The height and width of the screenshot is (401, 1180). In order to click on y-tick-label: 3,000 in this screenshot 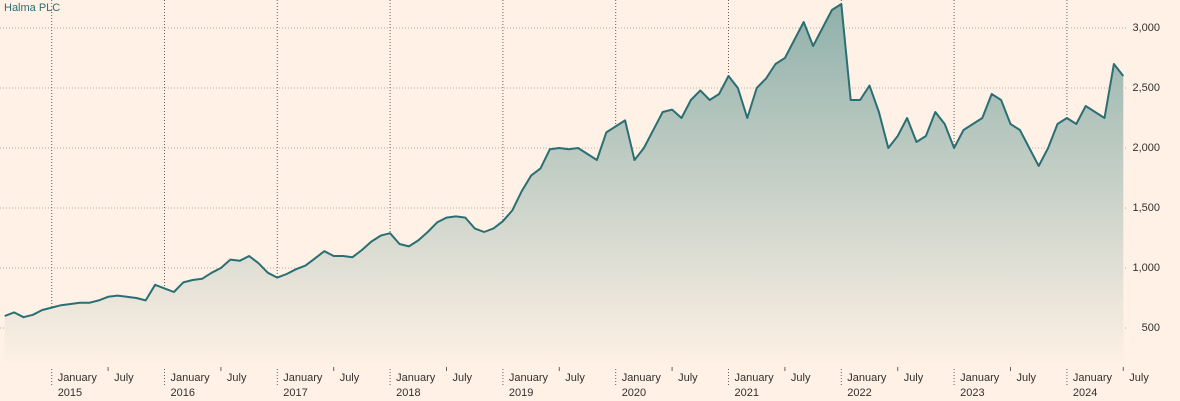, I will do `click(1146, 28)`.